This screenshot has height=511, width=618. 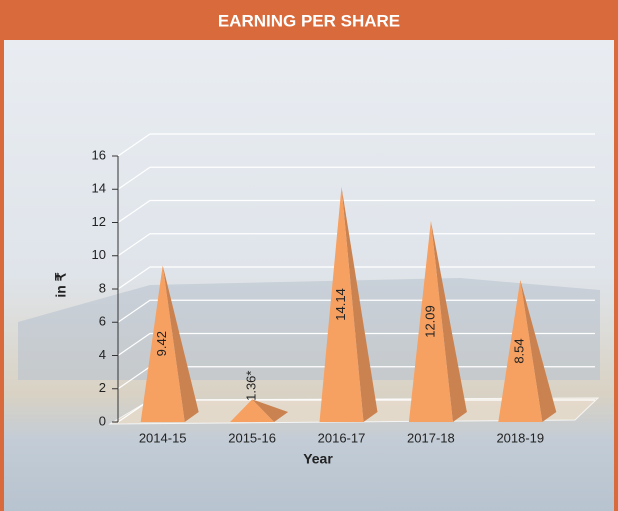 What do you see at coordinates (102, 354) in the screenshot?
I see `y-tick-label: 4` at bounding box center [102, 354].